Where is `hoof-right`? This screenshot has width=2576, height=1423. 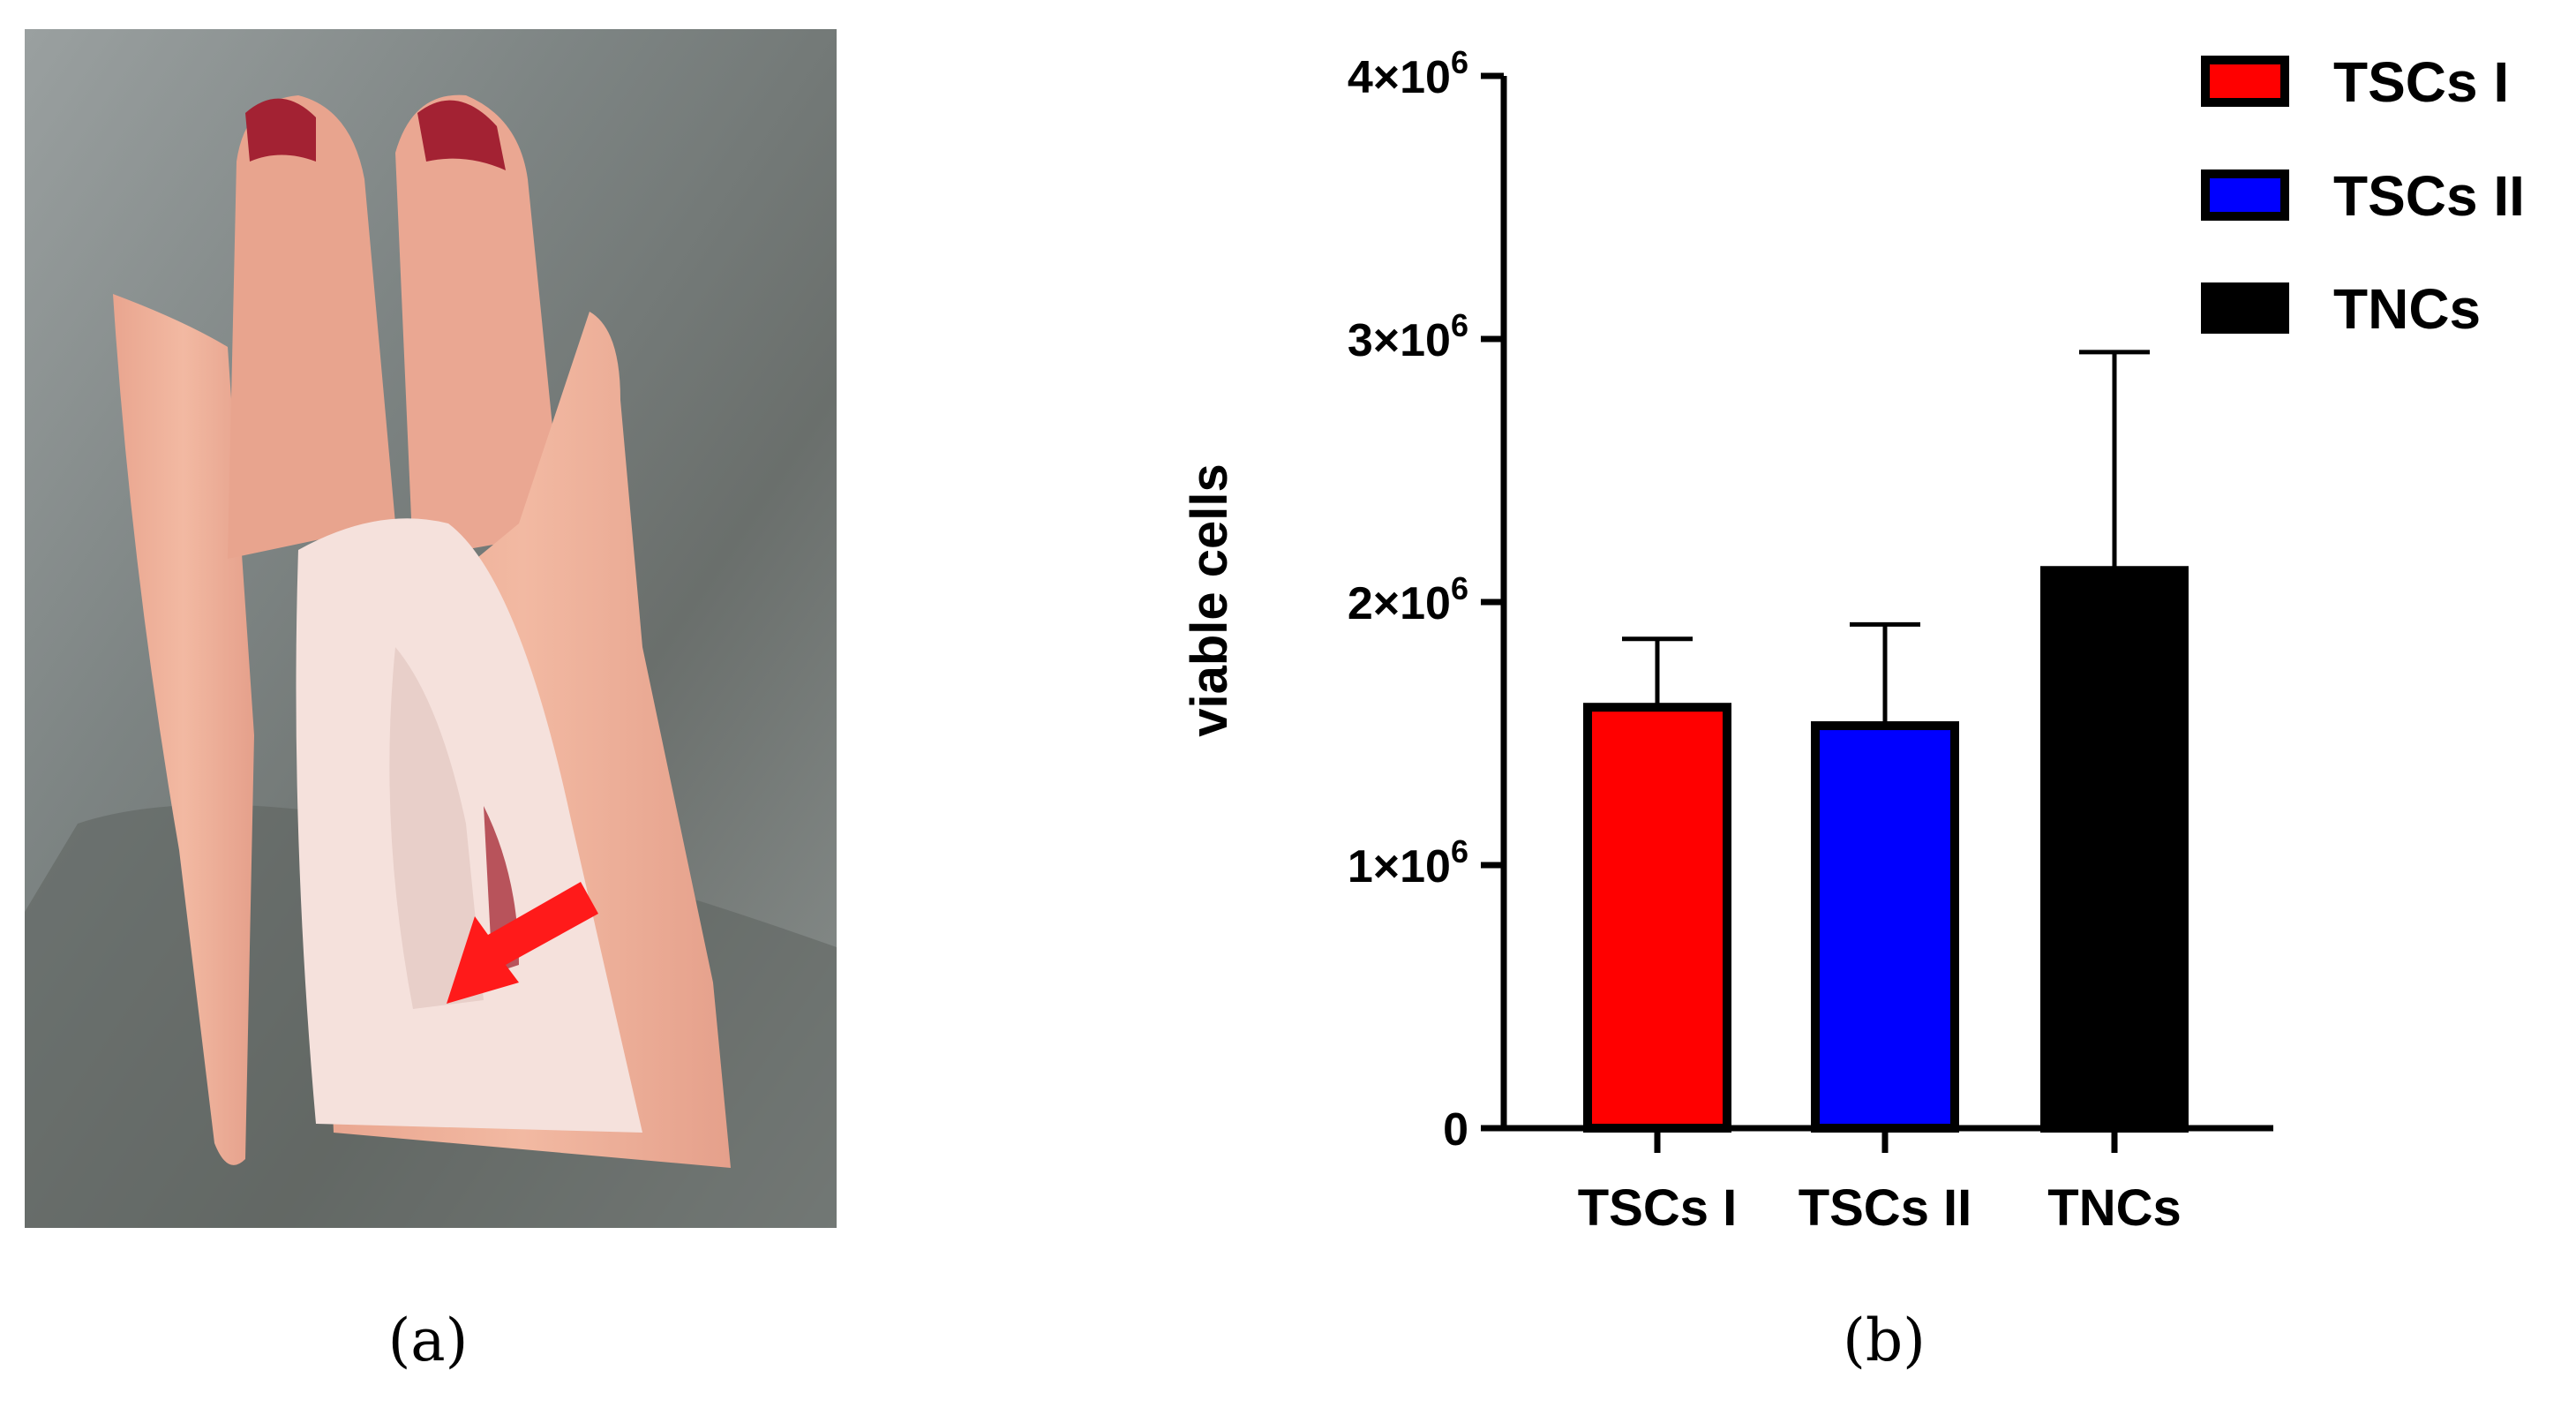
hoof-right is located at coordinates (479, 327).